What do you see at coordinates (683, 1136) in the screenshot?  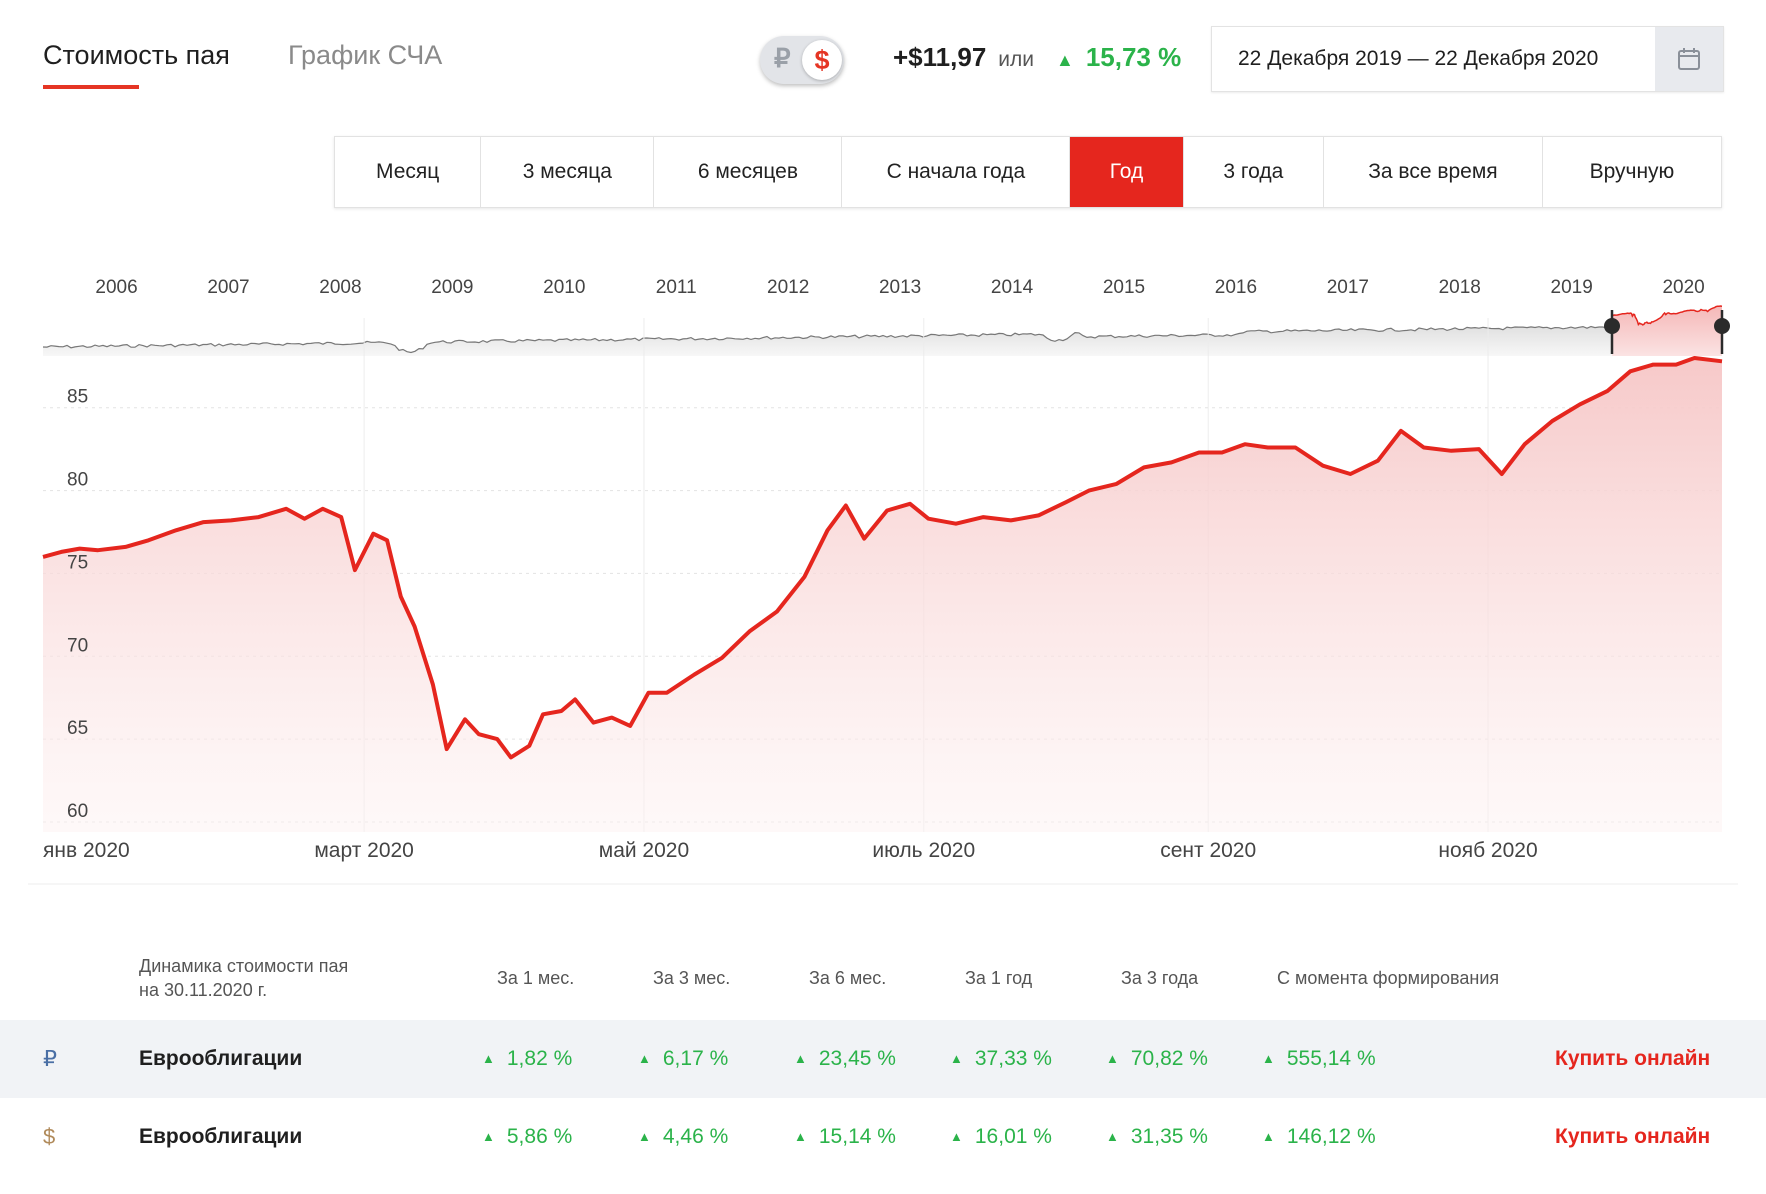 I see `pct-3m: ▲ 4,46 %` at bounding box center [683, 1136].